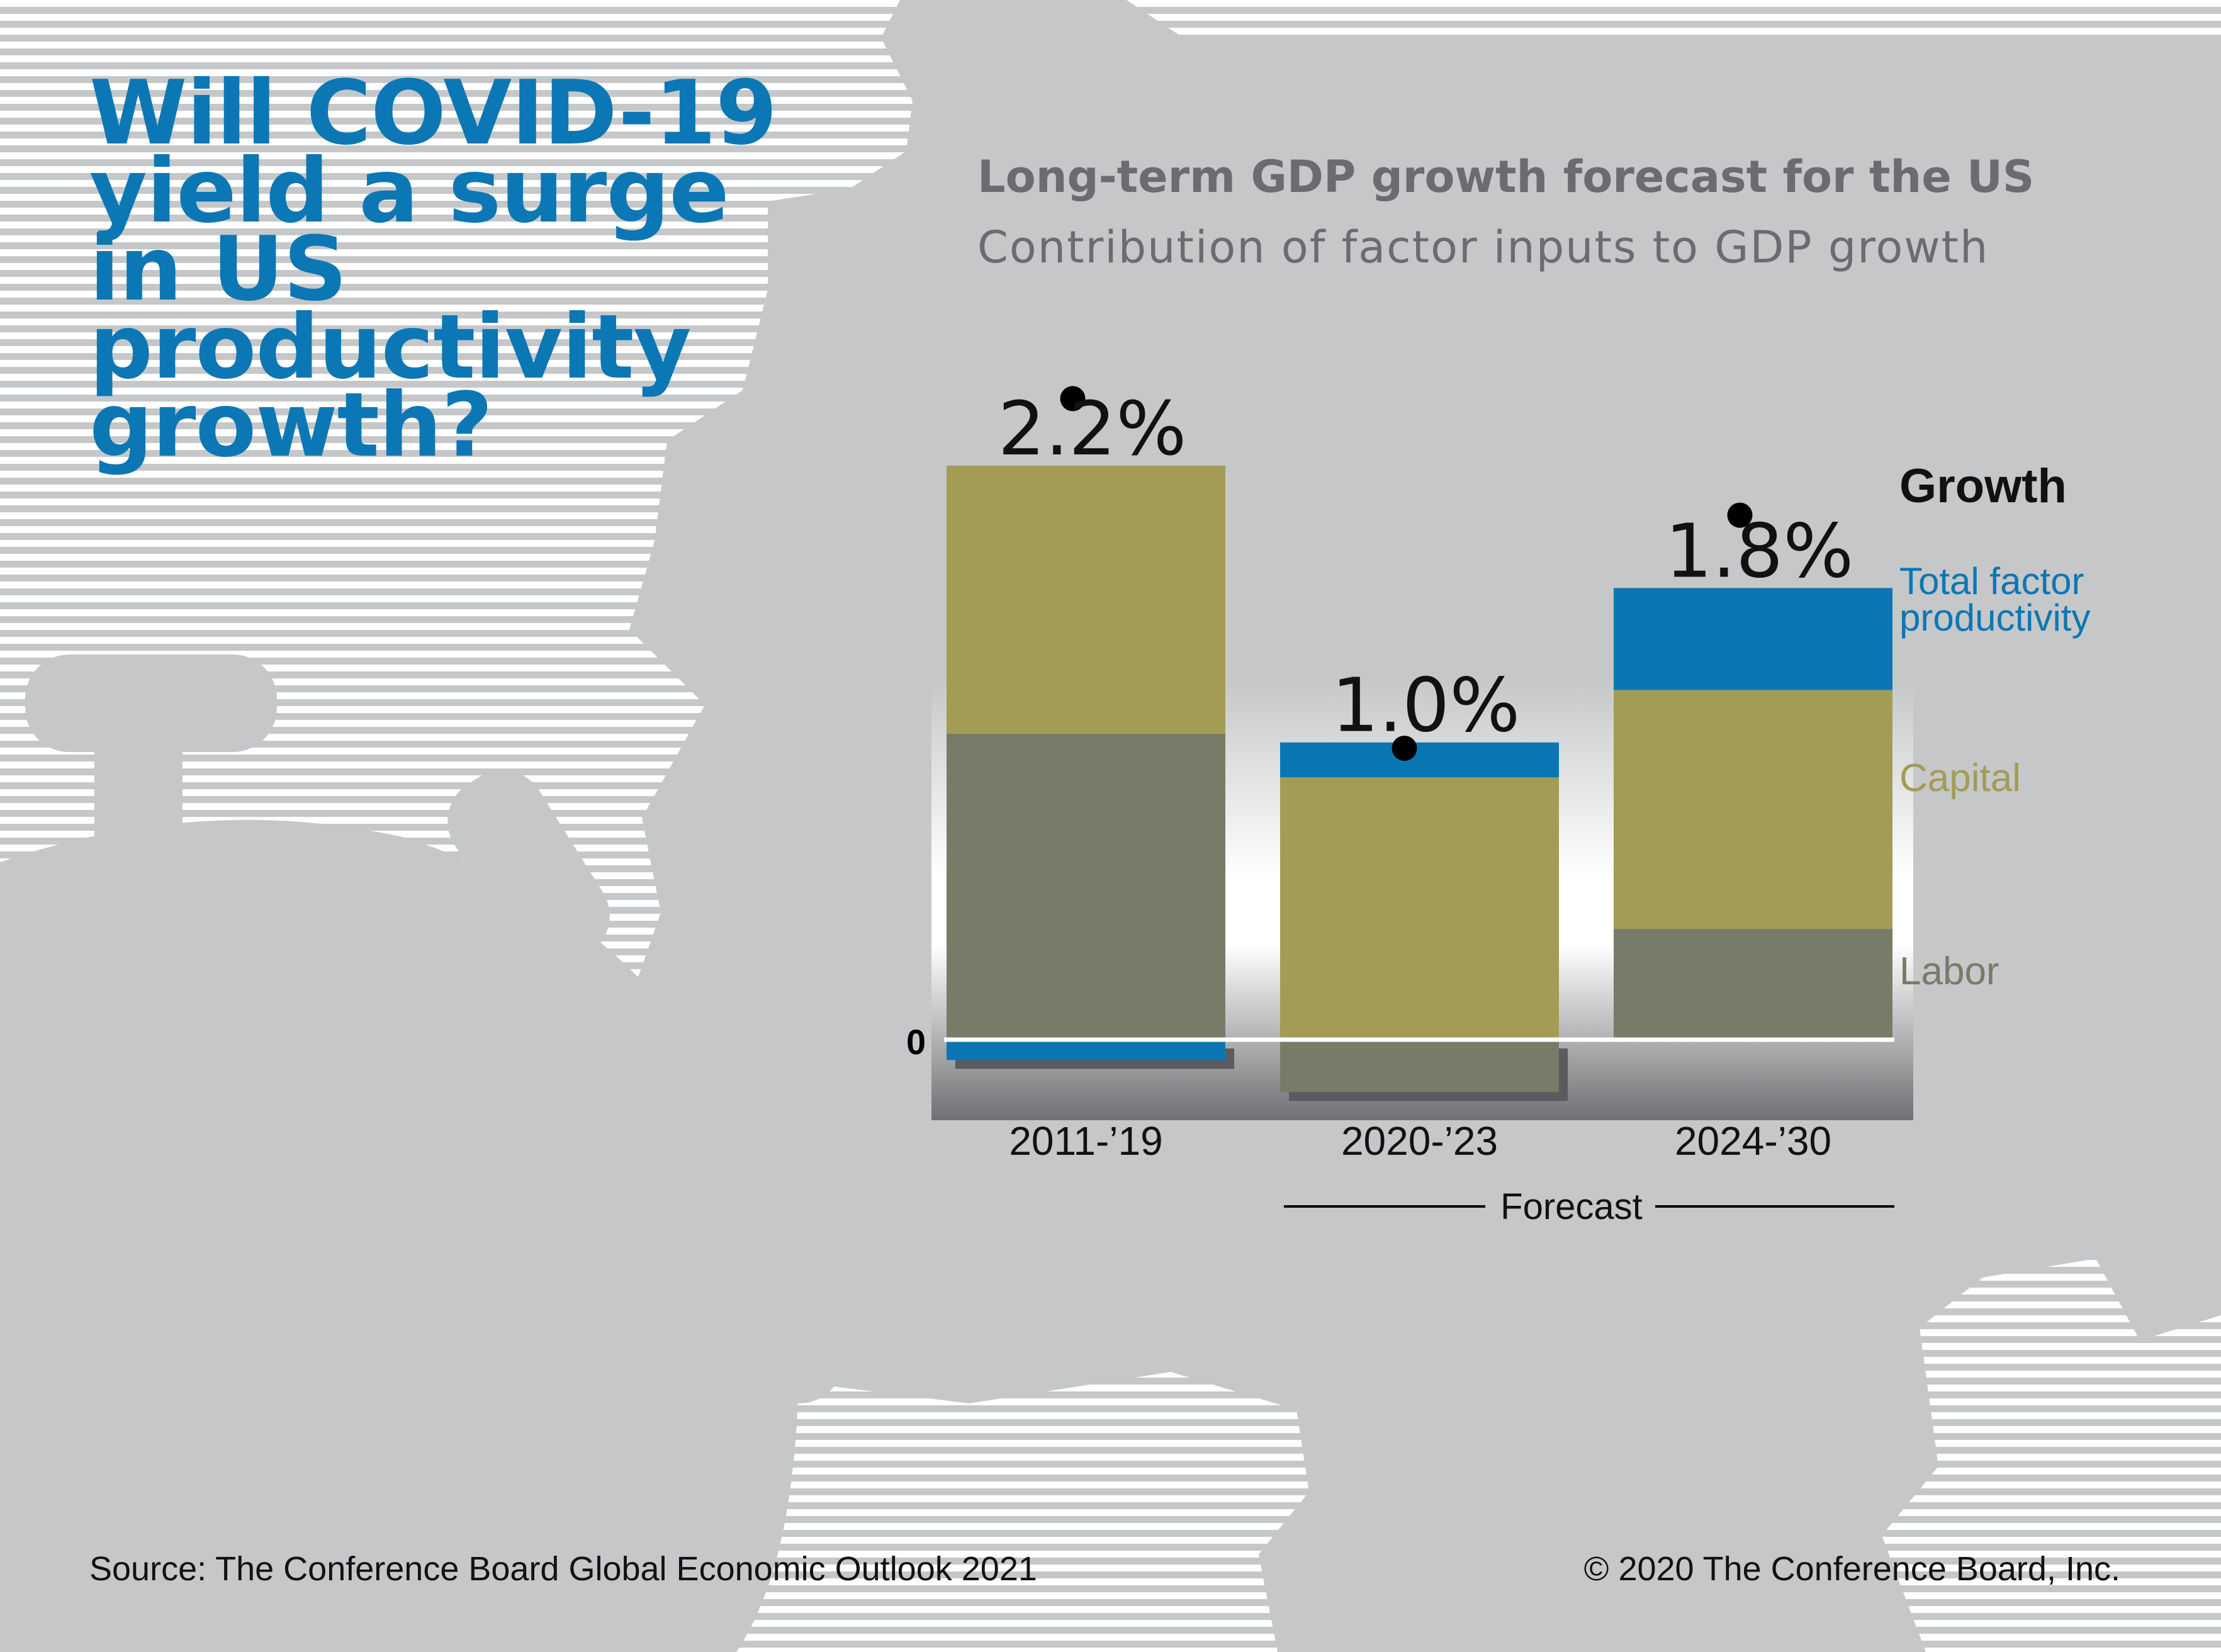  Describe the element at coordinates (1759, 550) in the screenshot. I see `growth-value-label: 1.8%` at that location.